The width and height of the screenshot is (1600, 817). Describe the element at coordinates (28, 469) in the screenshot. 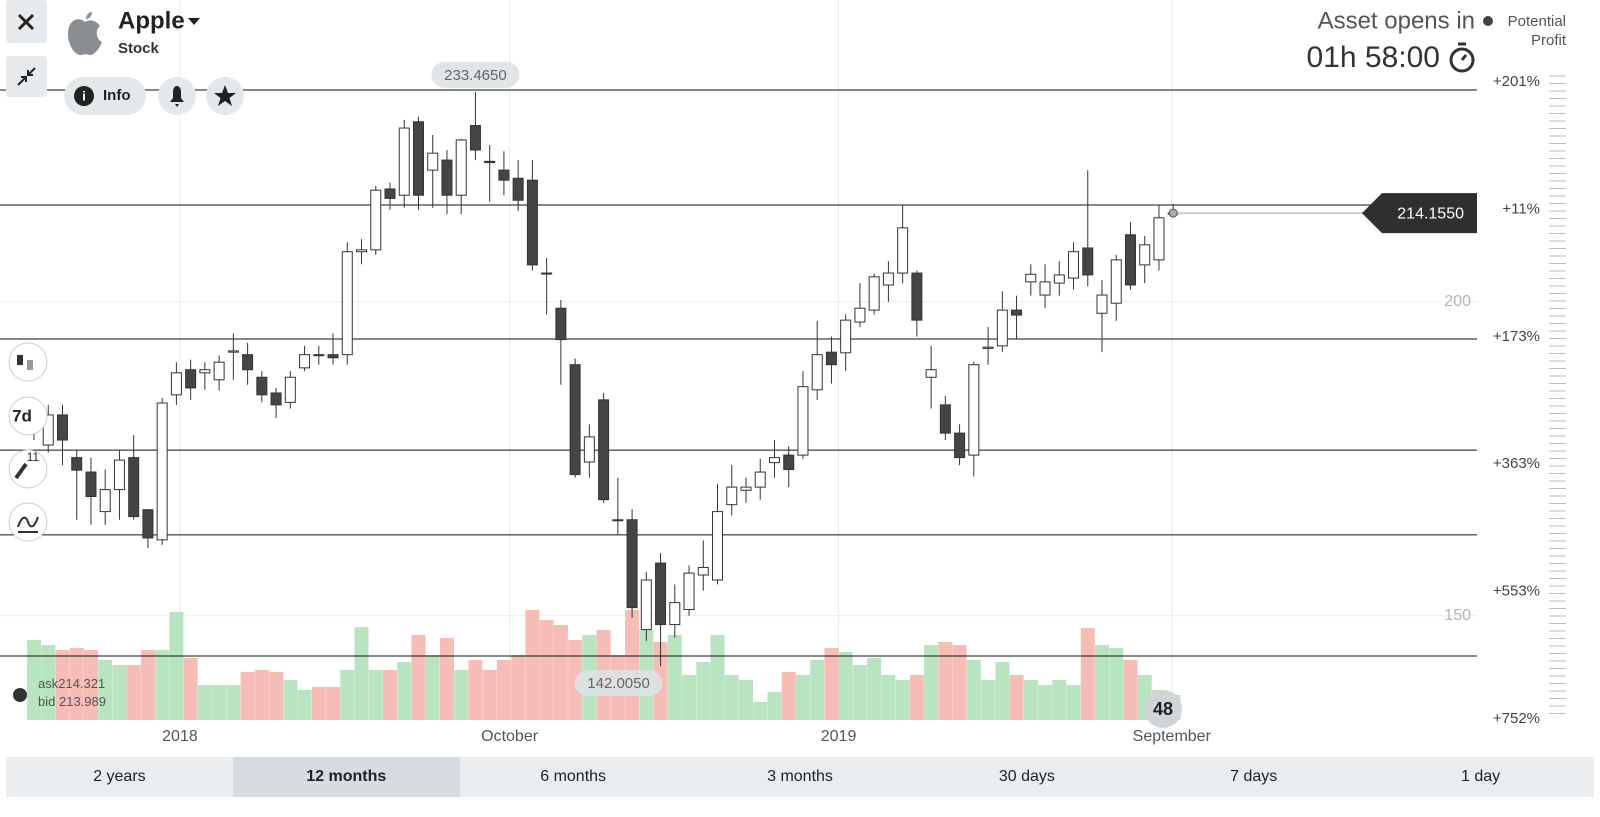

I see `draw-tool-button` at that location.